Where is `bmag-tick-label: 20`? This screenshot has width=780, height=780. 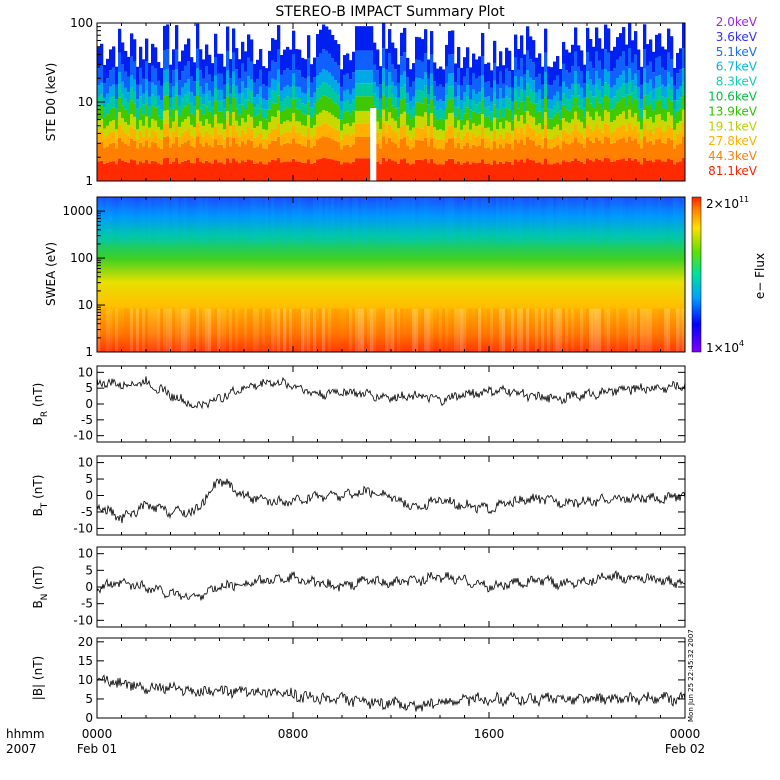
bmag-tick-label: 20 is located at coordinates (85, 642).